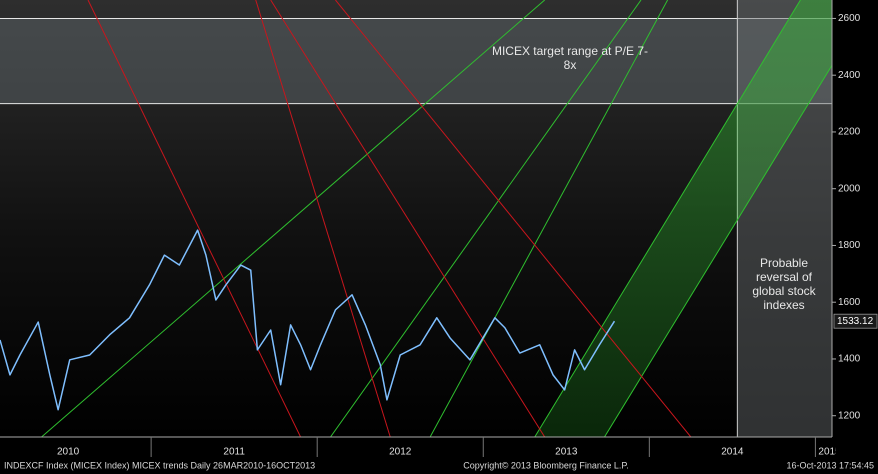 Image resolution: width=878 pixels, height=474 pixels. Describe the element at coordinates (566, 452) in the screenshot. I see `x-tick-label: 2013` at that location.